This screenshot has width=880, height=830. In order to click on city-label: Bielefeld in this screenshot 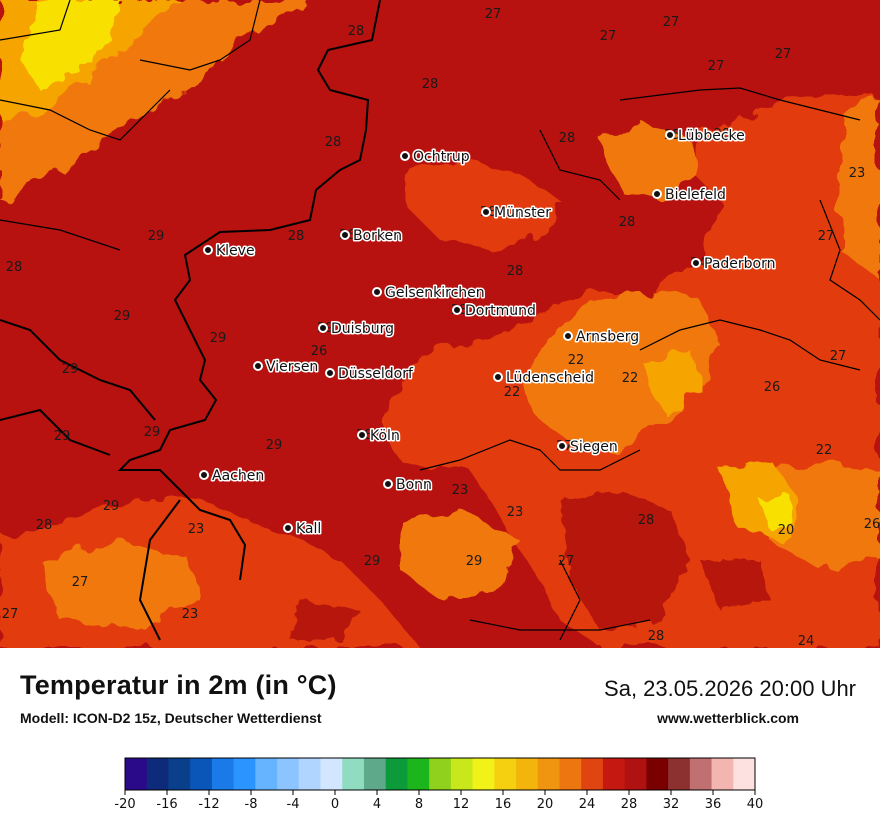, I will do `click(695, 195)`.